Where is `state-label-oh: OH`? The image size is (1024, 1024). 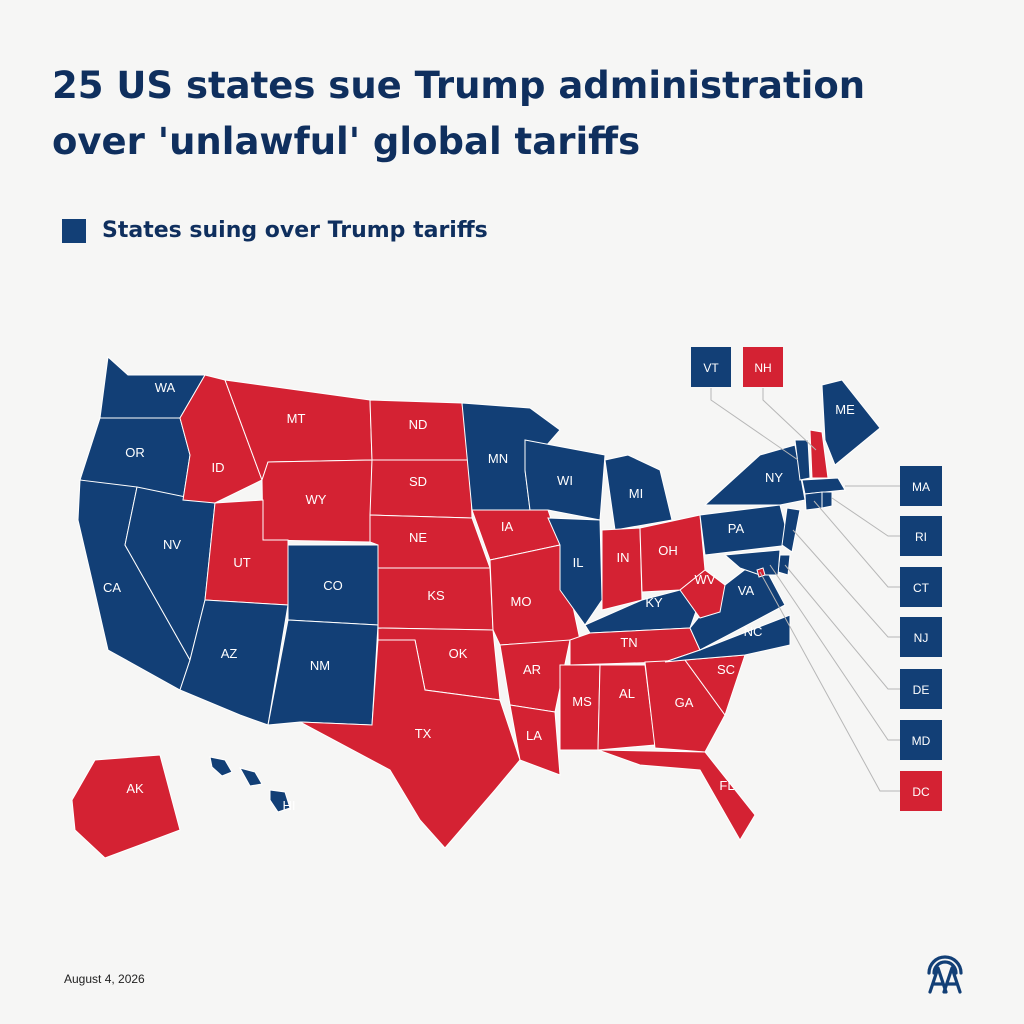 state-label-oh: OH is located at coordinates (668, 550).